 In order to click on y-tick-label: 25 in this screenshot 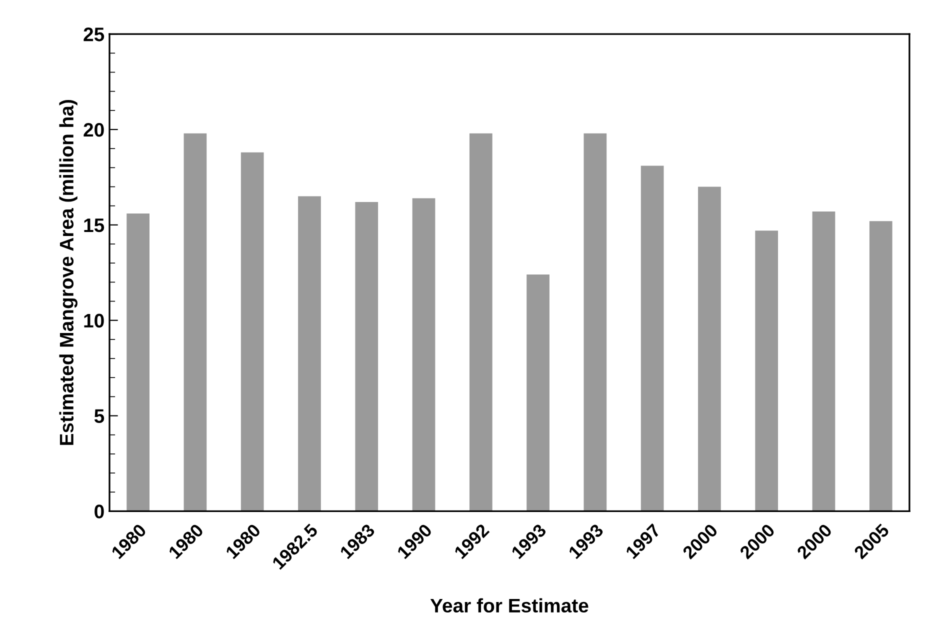, I will do `click(94, 35)`.